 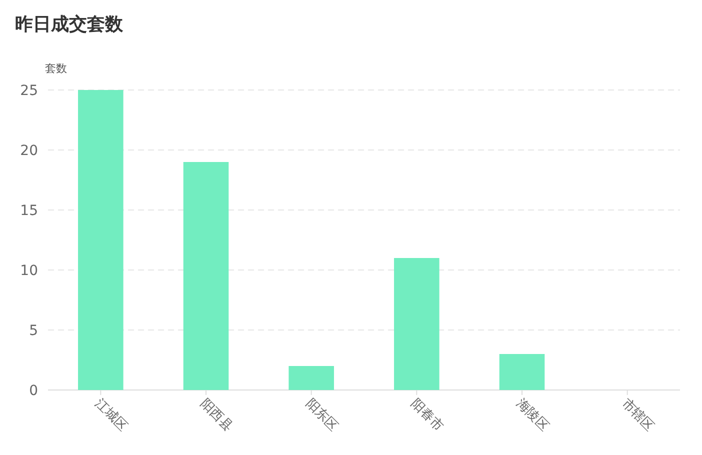 What do you see at coordinates (29, 91) in the screenshot?
I see `y-tick-label: 25` at bounding box center [29, 91].